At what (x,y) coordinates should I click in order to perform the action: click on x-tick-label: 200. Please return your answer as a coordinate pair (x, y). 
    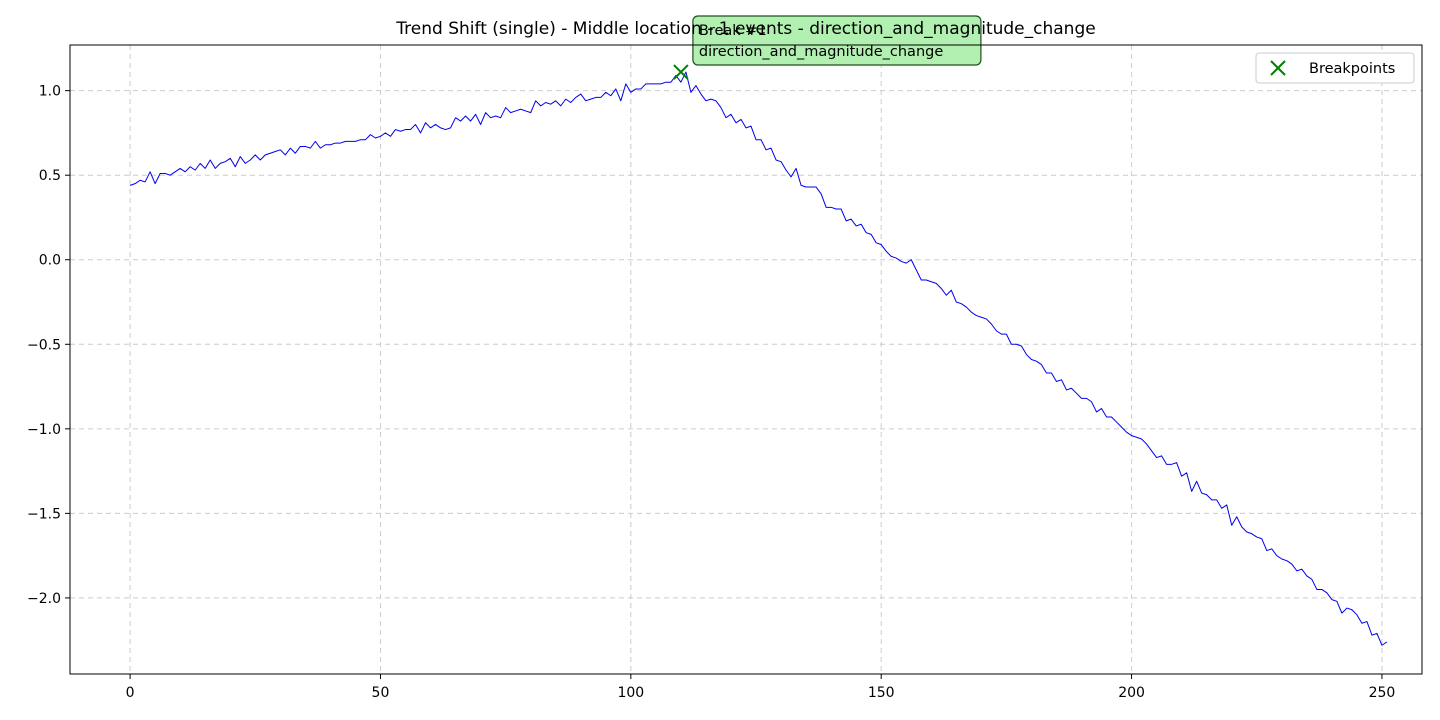
    Looking at the image, I should click on (1131, 693).